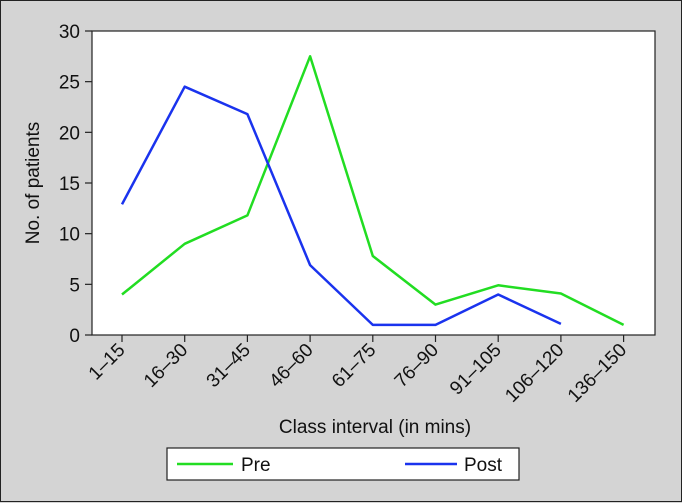 The height and width of the screenshot is (503, 682). What do you see at coordinates (354, 366) in the screenshot?
I see `x-tick-label: 61–75` at bounding box center [354, 366].